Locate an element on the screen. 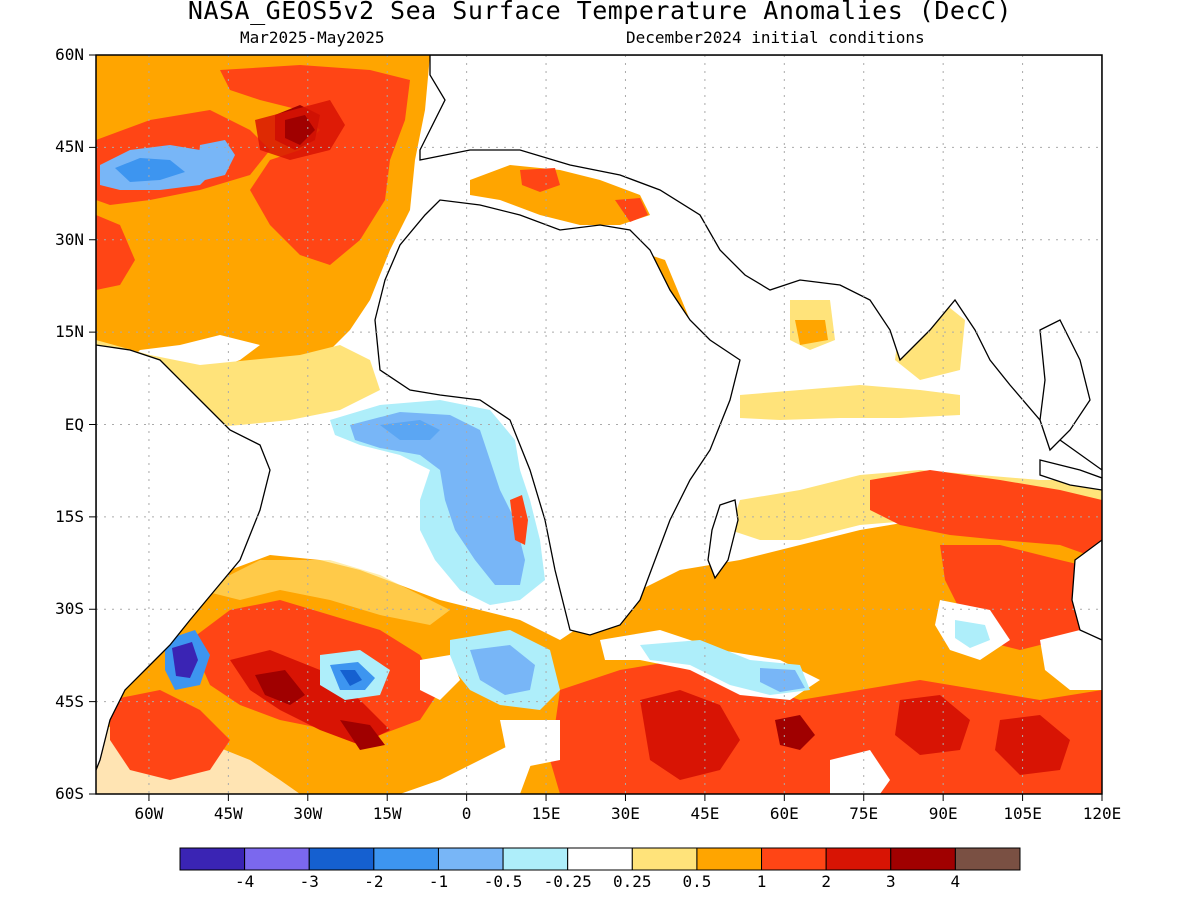 This screenshot has height=900, width=1200. colorbar-label: -2 is located at coordinates (374, 881).